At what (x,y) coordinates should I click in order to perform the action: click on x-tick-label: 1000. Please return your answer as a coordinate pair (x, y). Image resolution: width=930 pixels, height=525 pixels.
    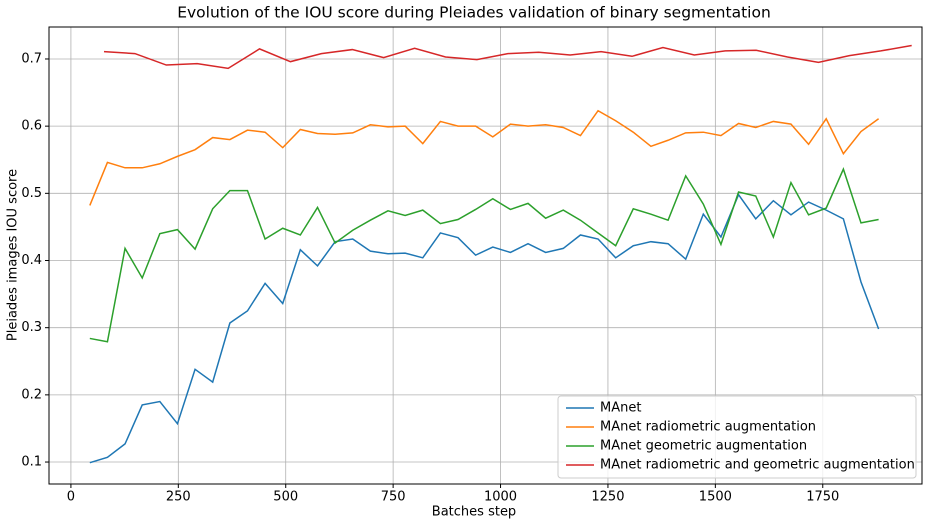
    Looking at the image, I should click on (500, 497).